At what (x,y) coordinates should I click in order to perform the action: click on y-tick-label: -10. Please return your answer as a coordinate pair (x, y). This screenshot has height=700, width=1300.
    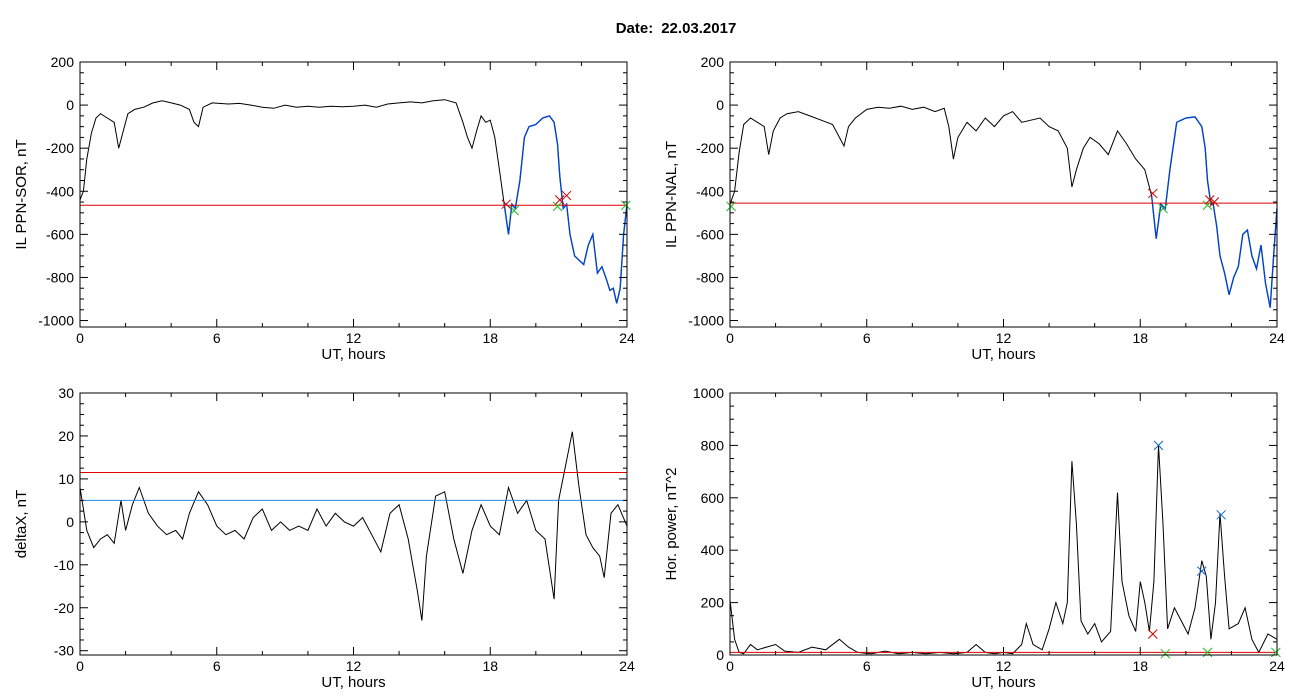
    Looking at the image, I should click on (64, 565).